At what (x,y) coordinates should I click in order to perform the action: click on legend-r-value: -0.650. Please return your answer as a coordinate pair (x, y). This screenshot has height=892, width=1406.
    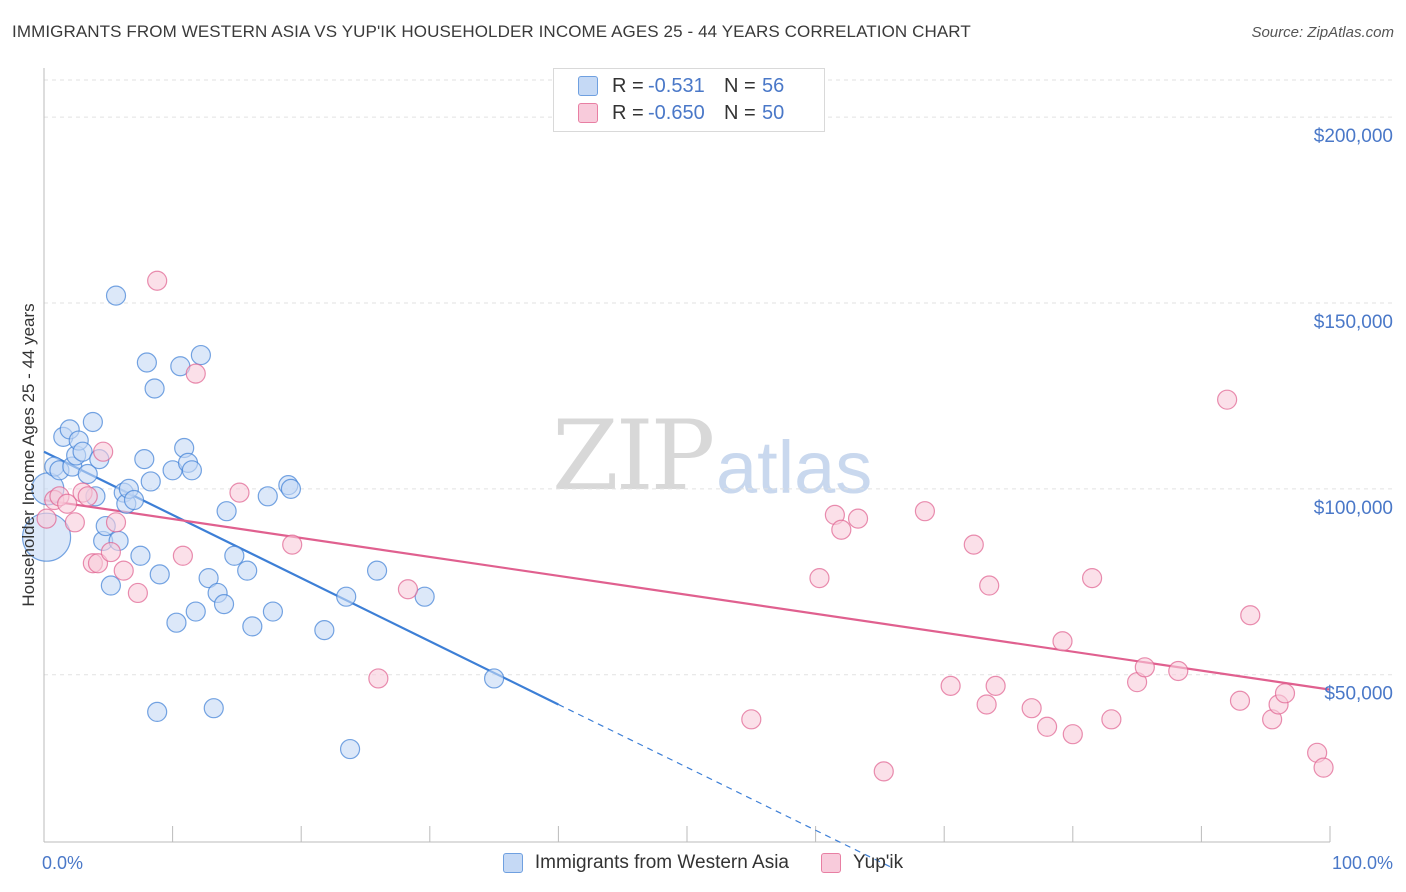
    Looking at the image, I should click on (676, 112).